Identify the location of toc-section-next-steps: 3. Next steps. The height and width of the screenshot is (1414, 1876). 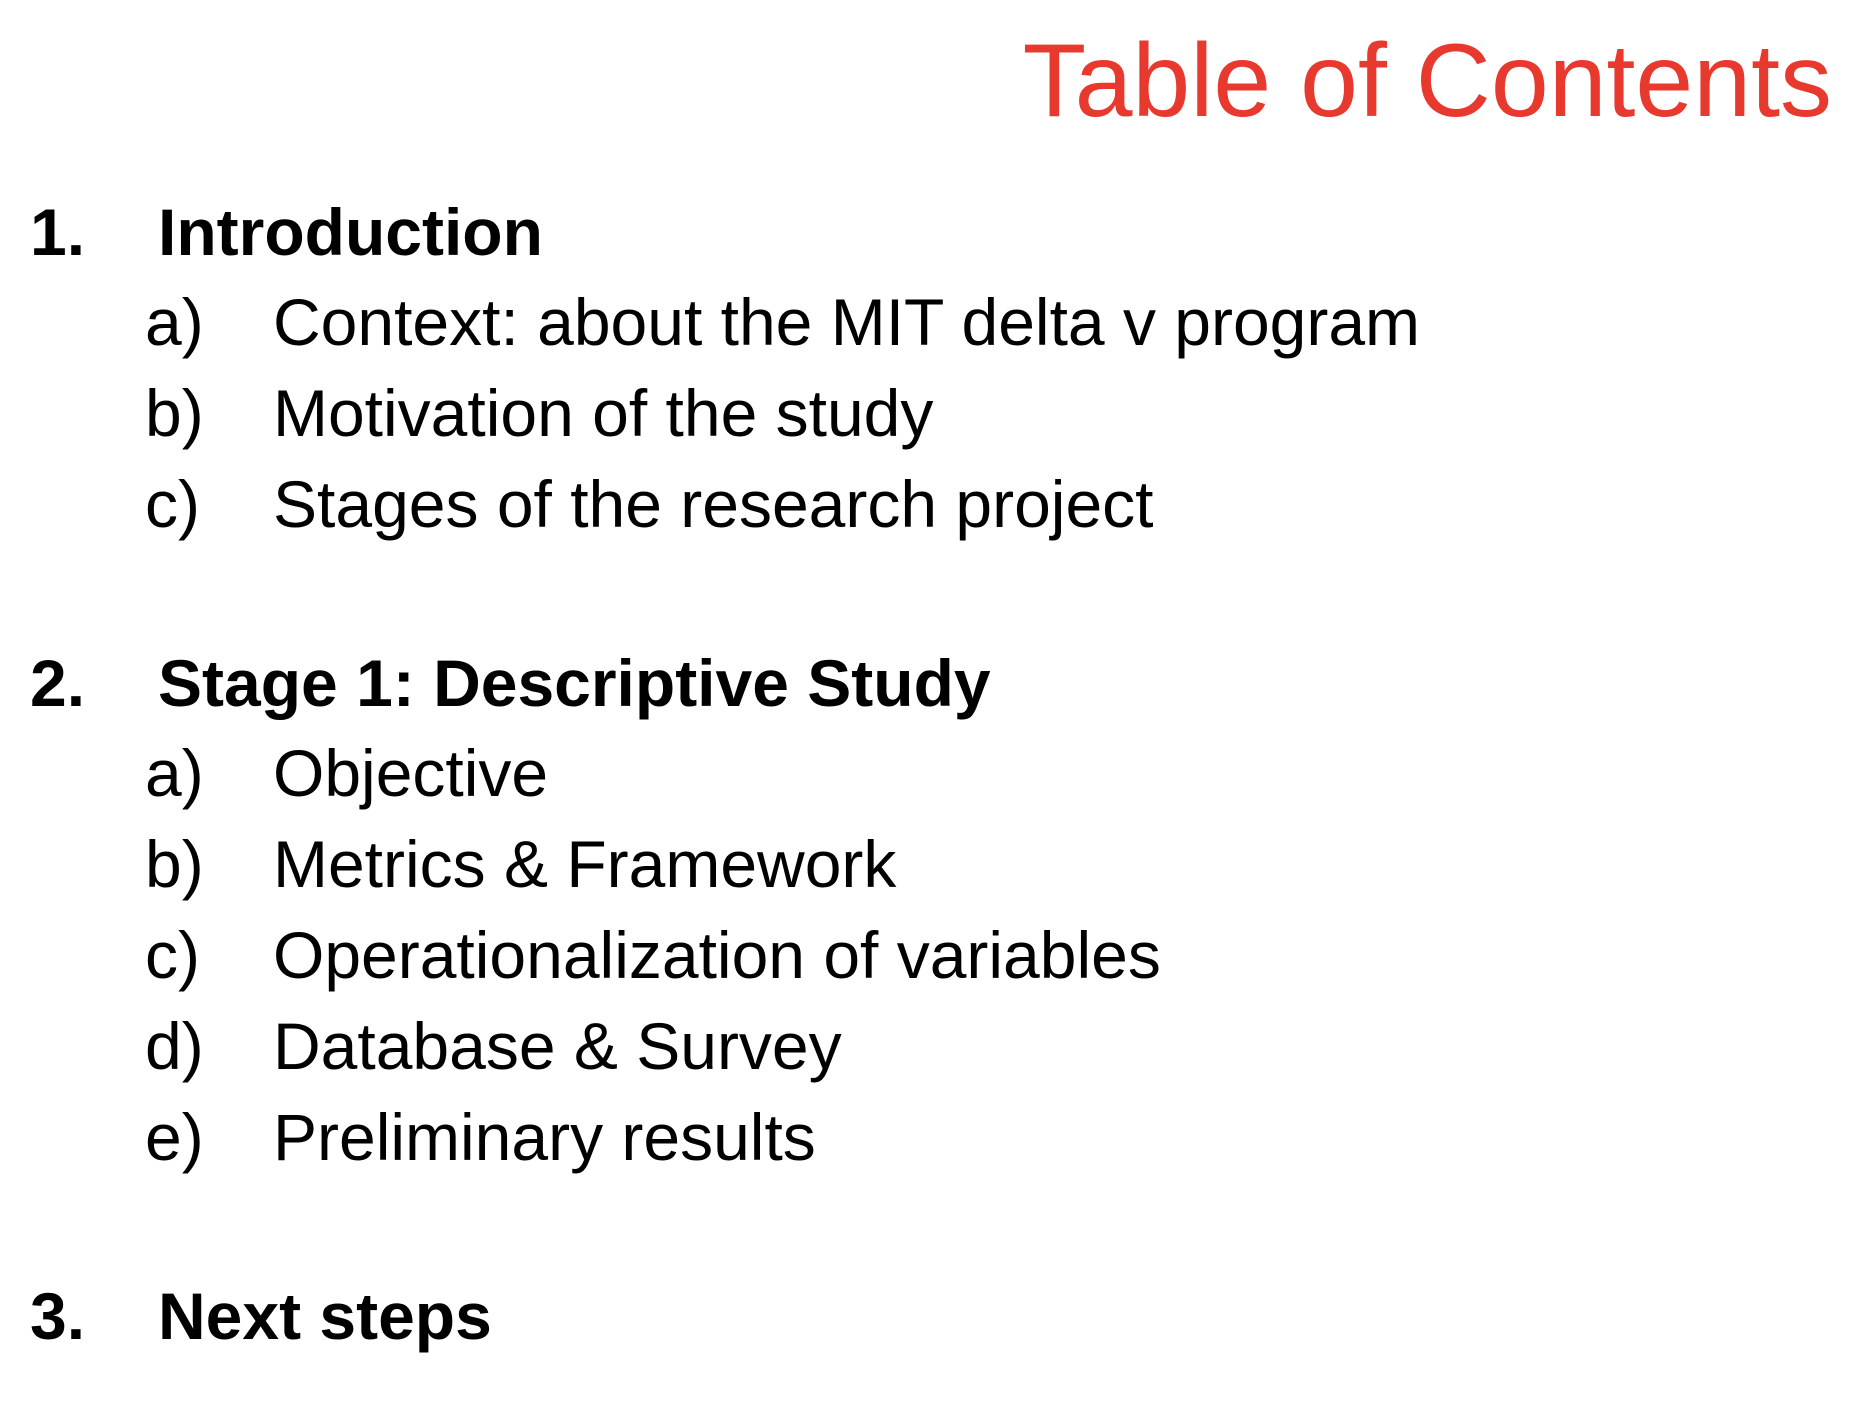
(930, 1319).